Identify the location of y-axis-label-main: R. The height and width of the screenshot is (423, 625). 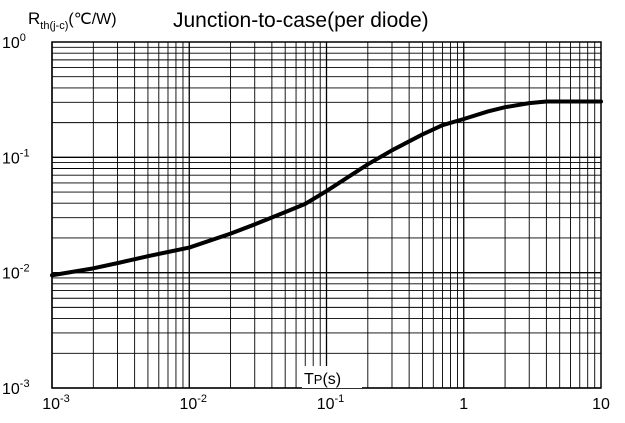
(34, 18).